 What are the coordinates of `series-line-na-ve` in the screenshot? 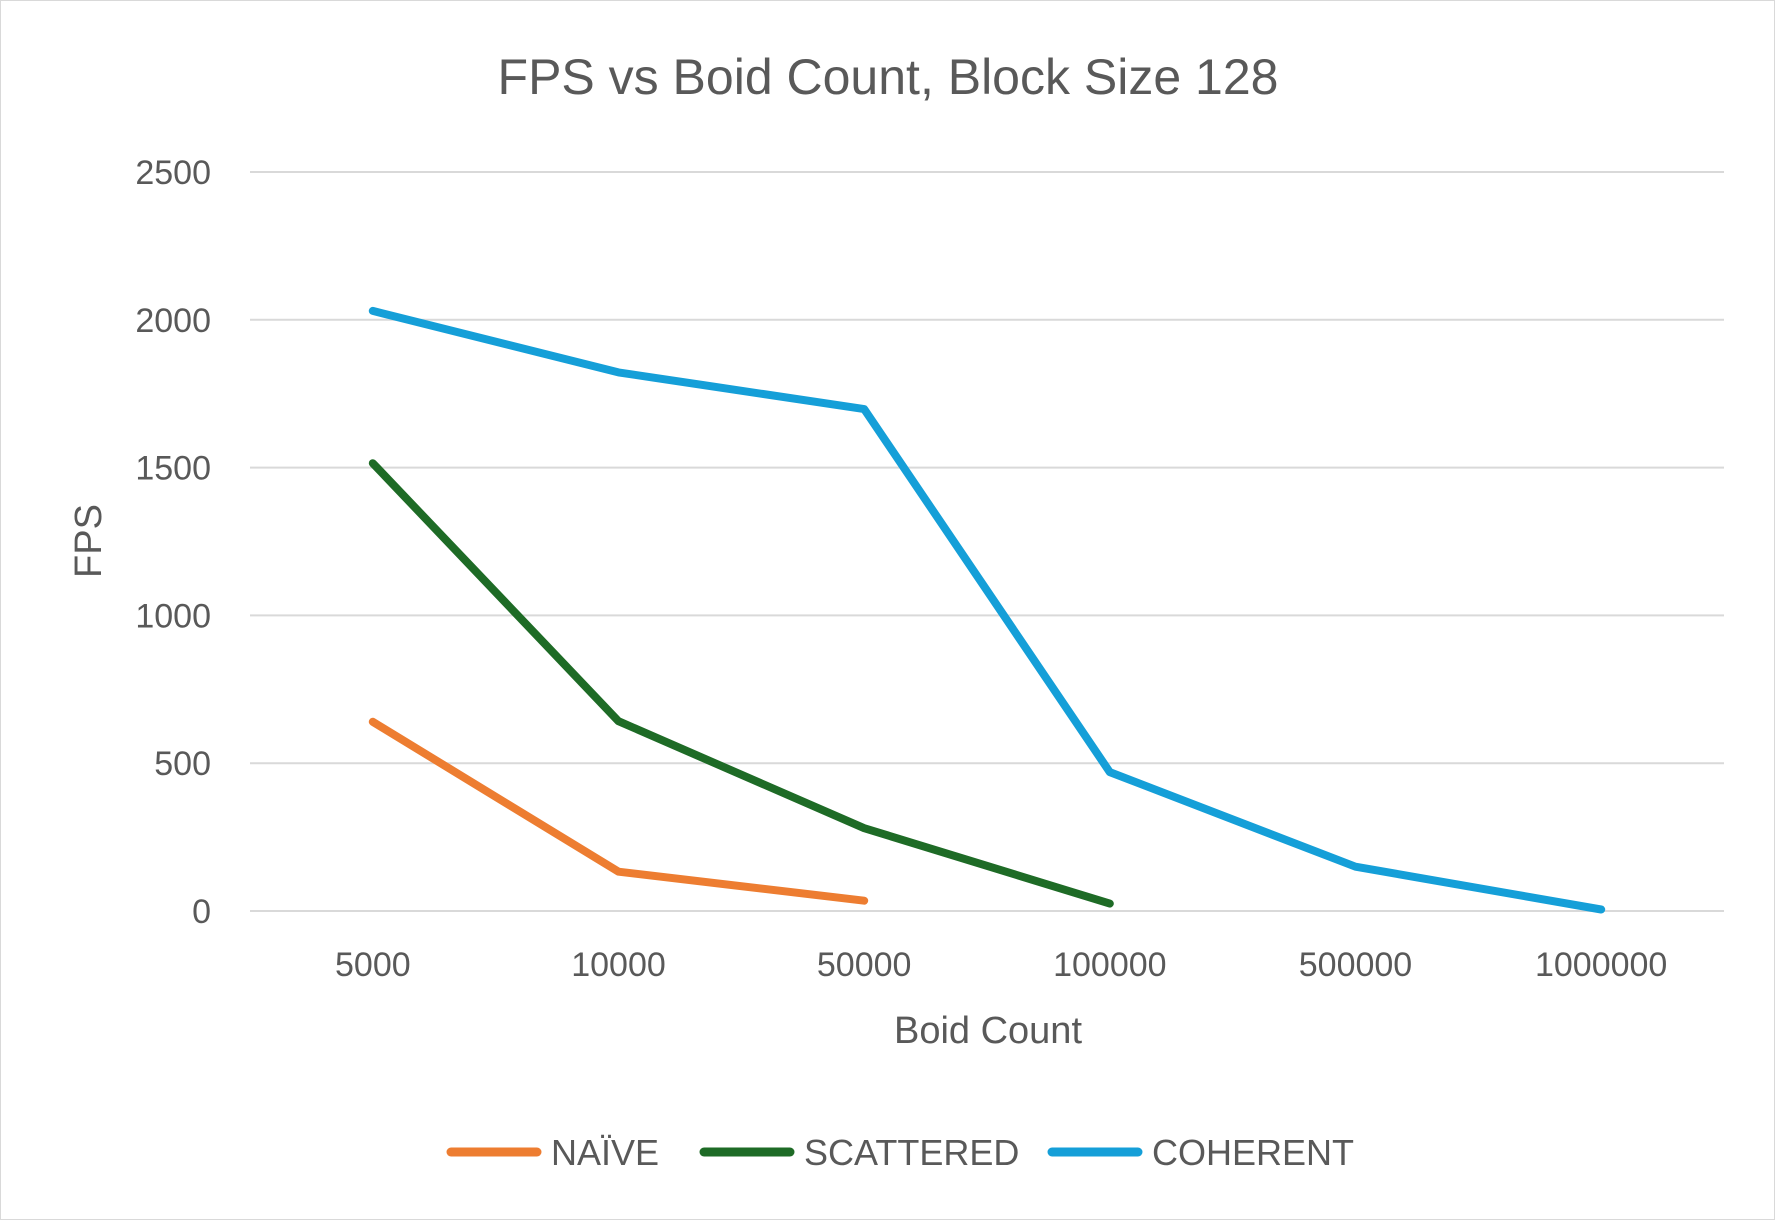 It's located at (618, 811).